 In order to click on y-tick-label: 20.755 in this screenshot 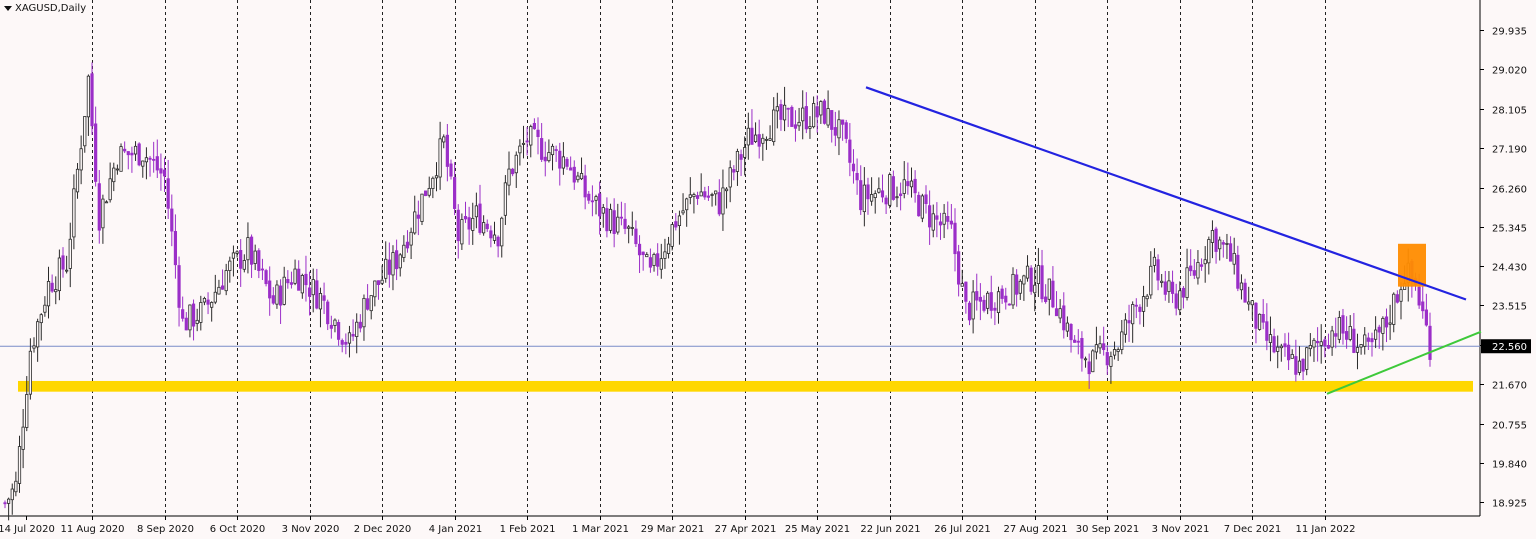, I will do `click(1509, 426)`.